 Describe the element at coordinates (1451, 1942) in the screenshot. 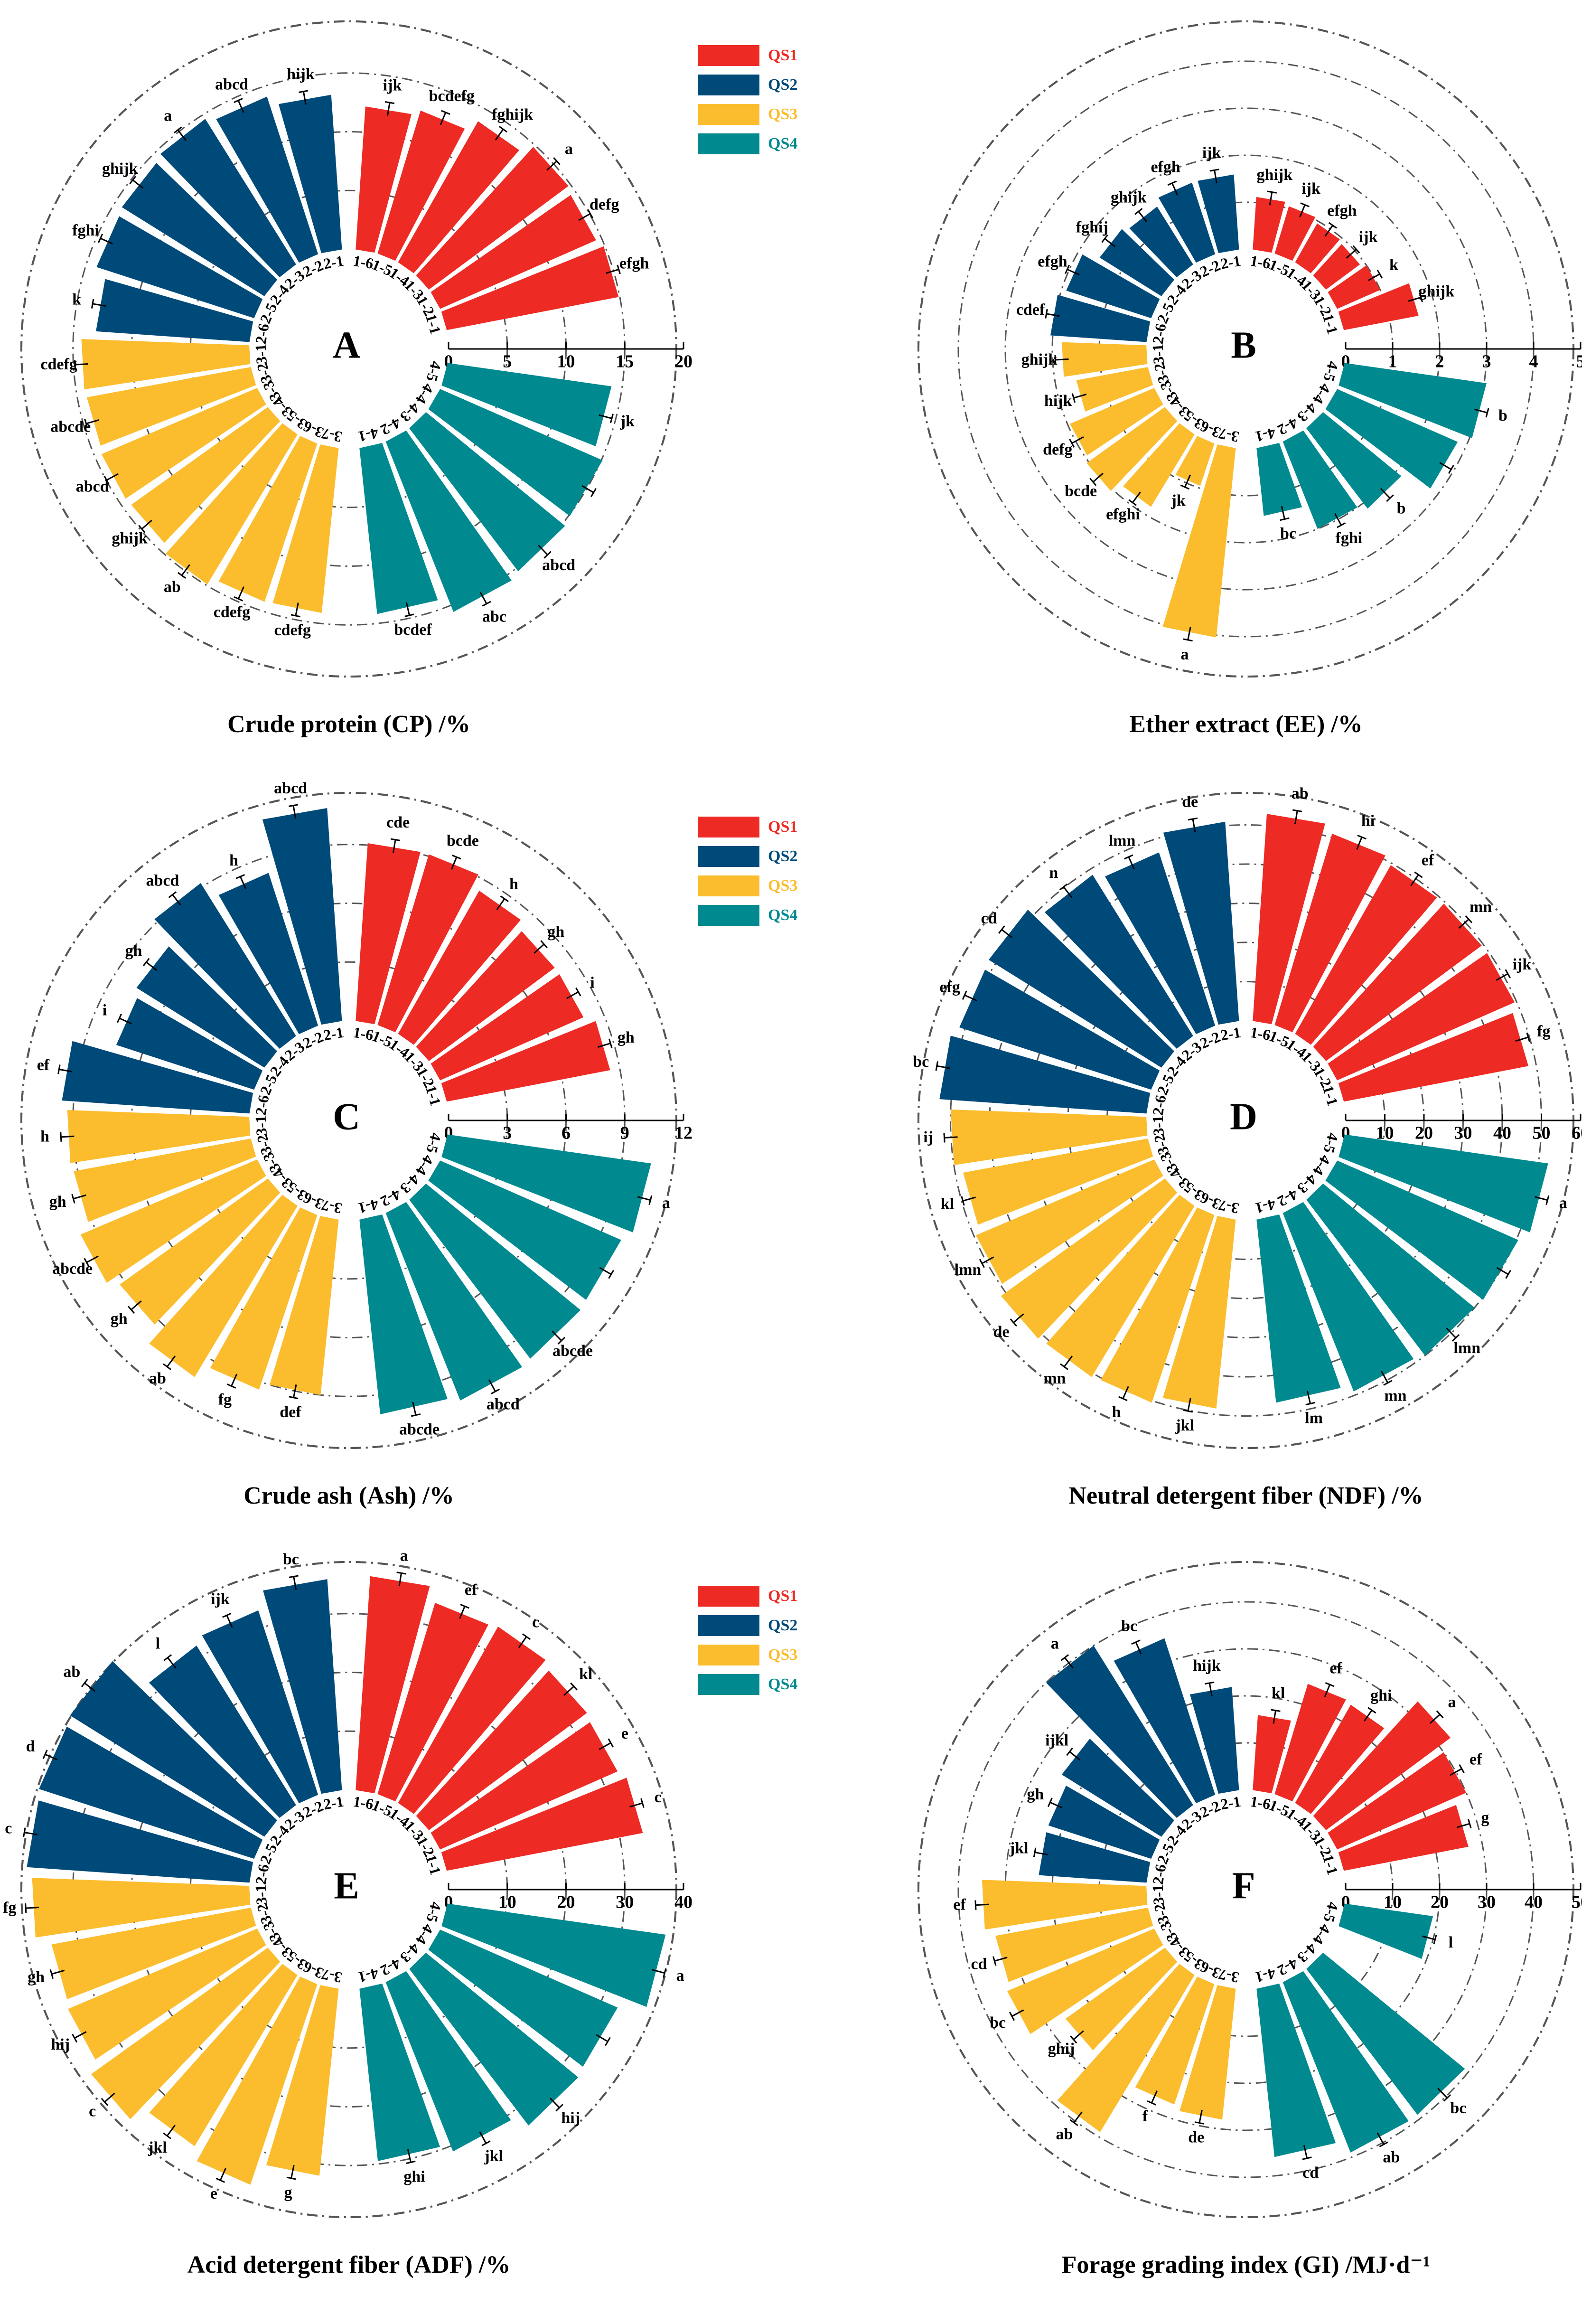

I see `significance-letter: l` at that location.